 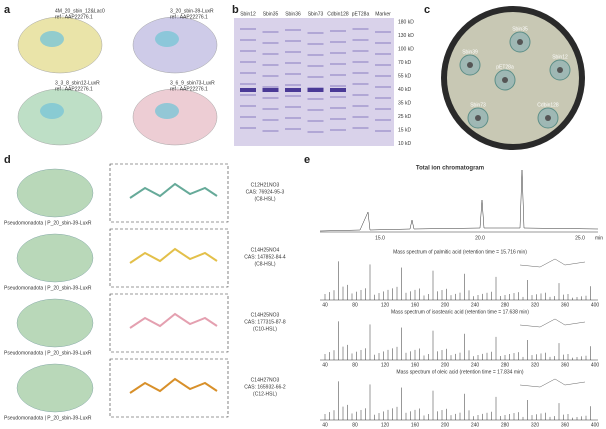 I want to click on ligand-formula: C12H21NO3, so click(x=265, y=185).